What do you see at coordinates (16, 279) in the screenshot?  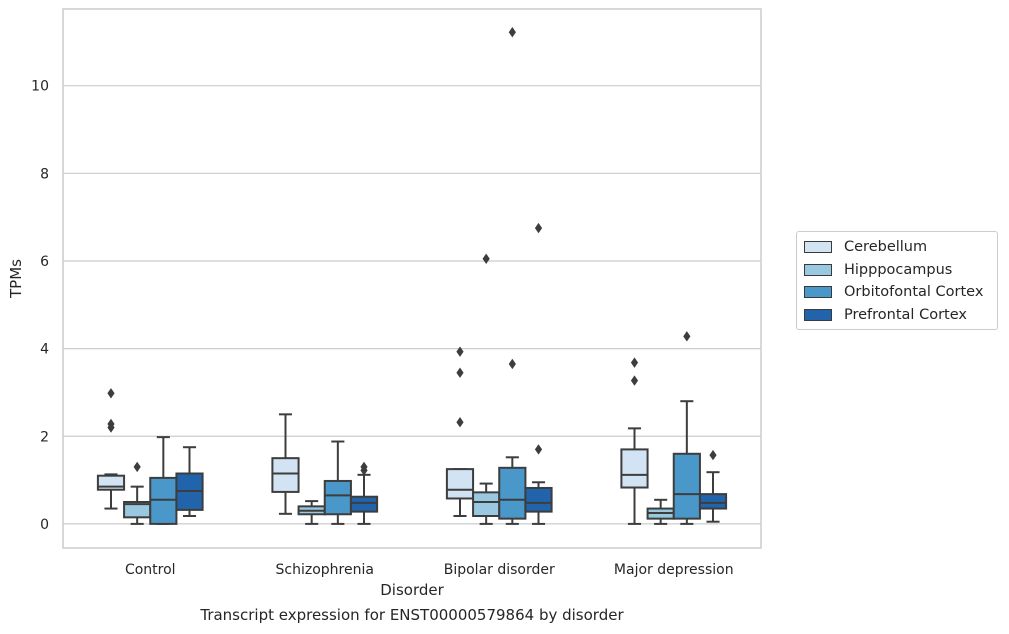 I see `y-axis-label: TPMs` at bounding box center [16, 279].